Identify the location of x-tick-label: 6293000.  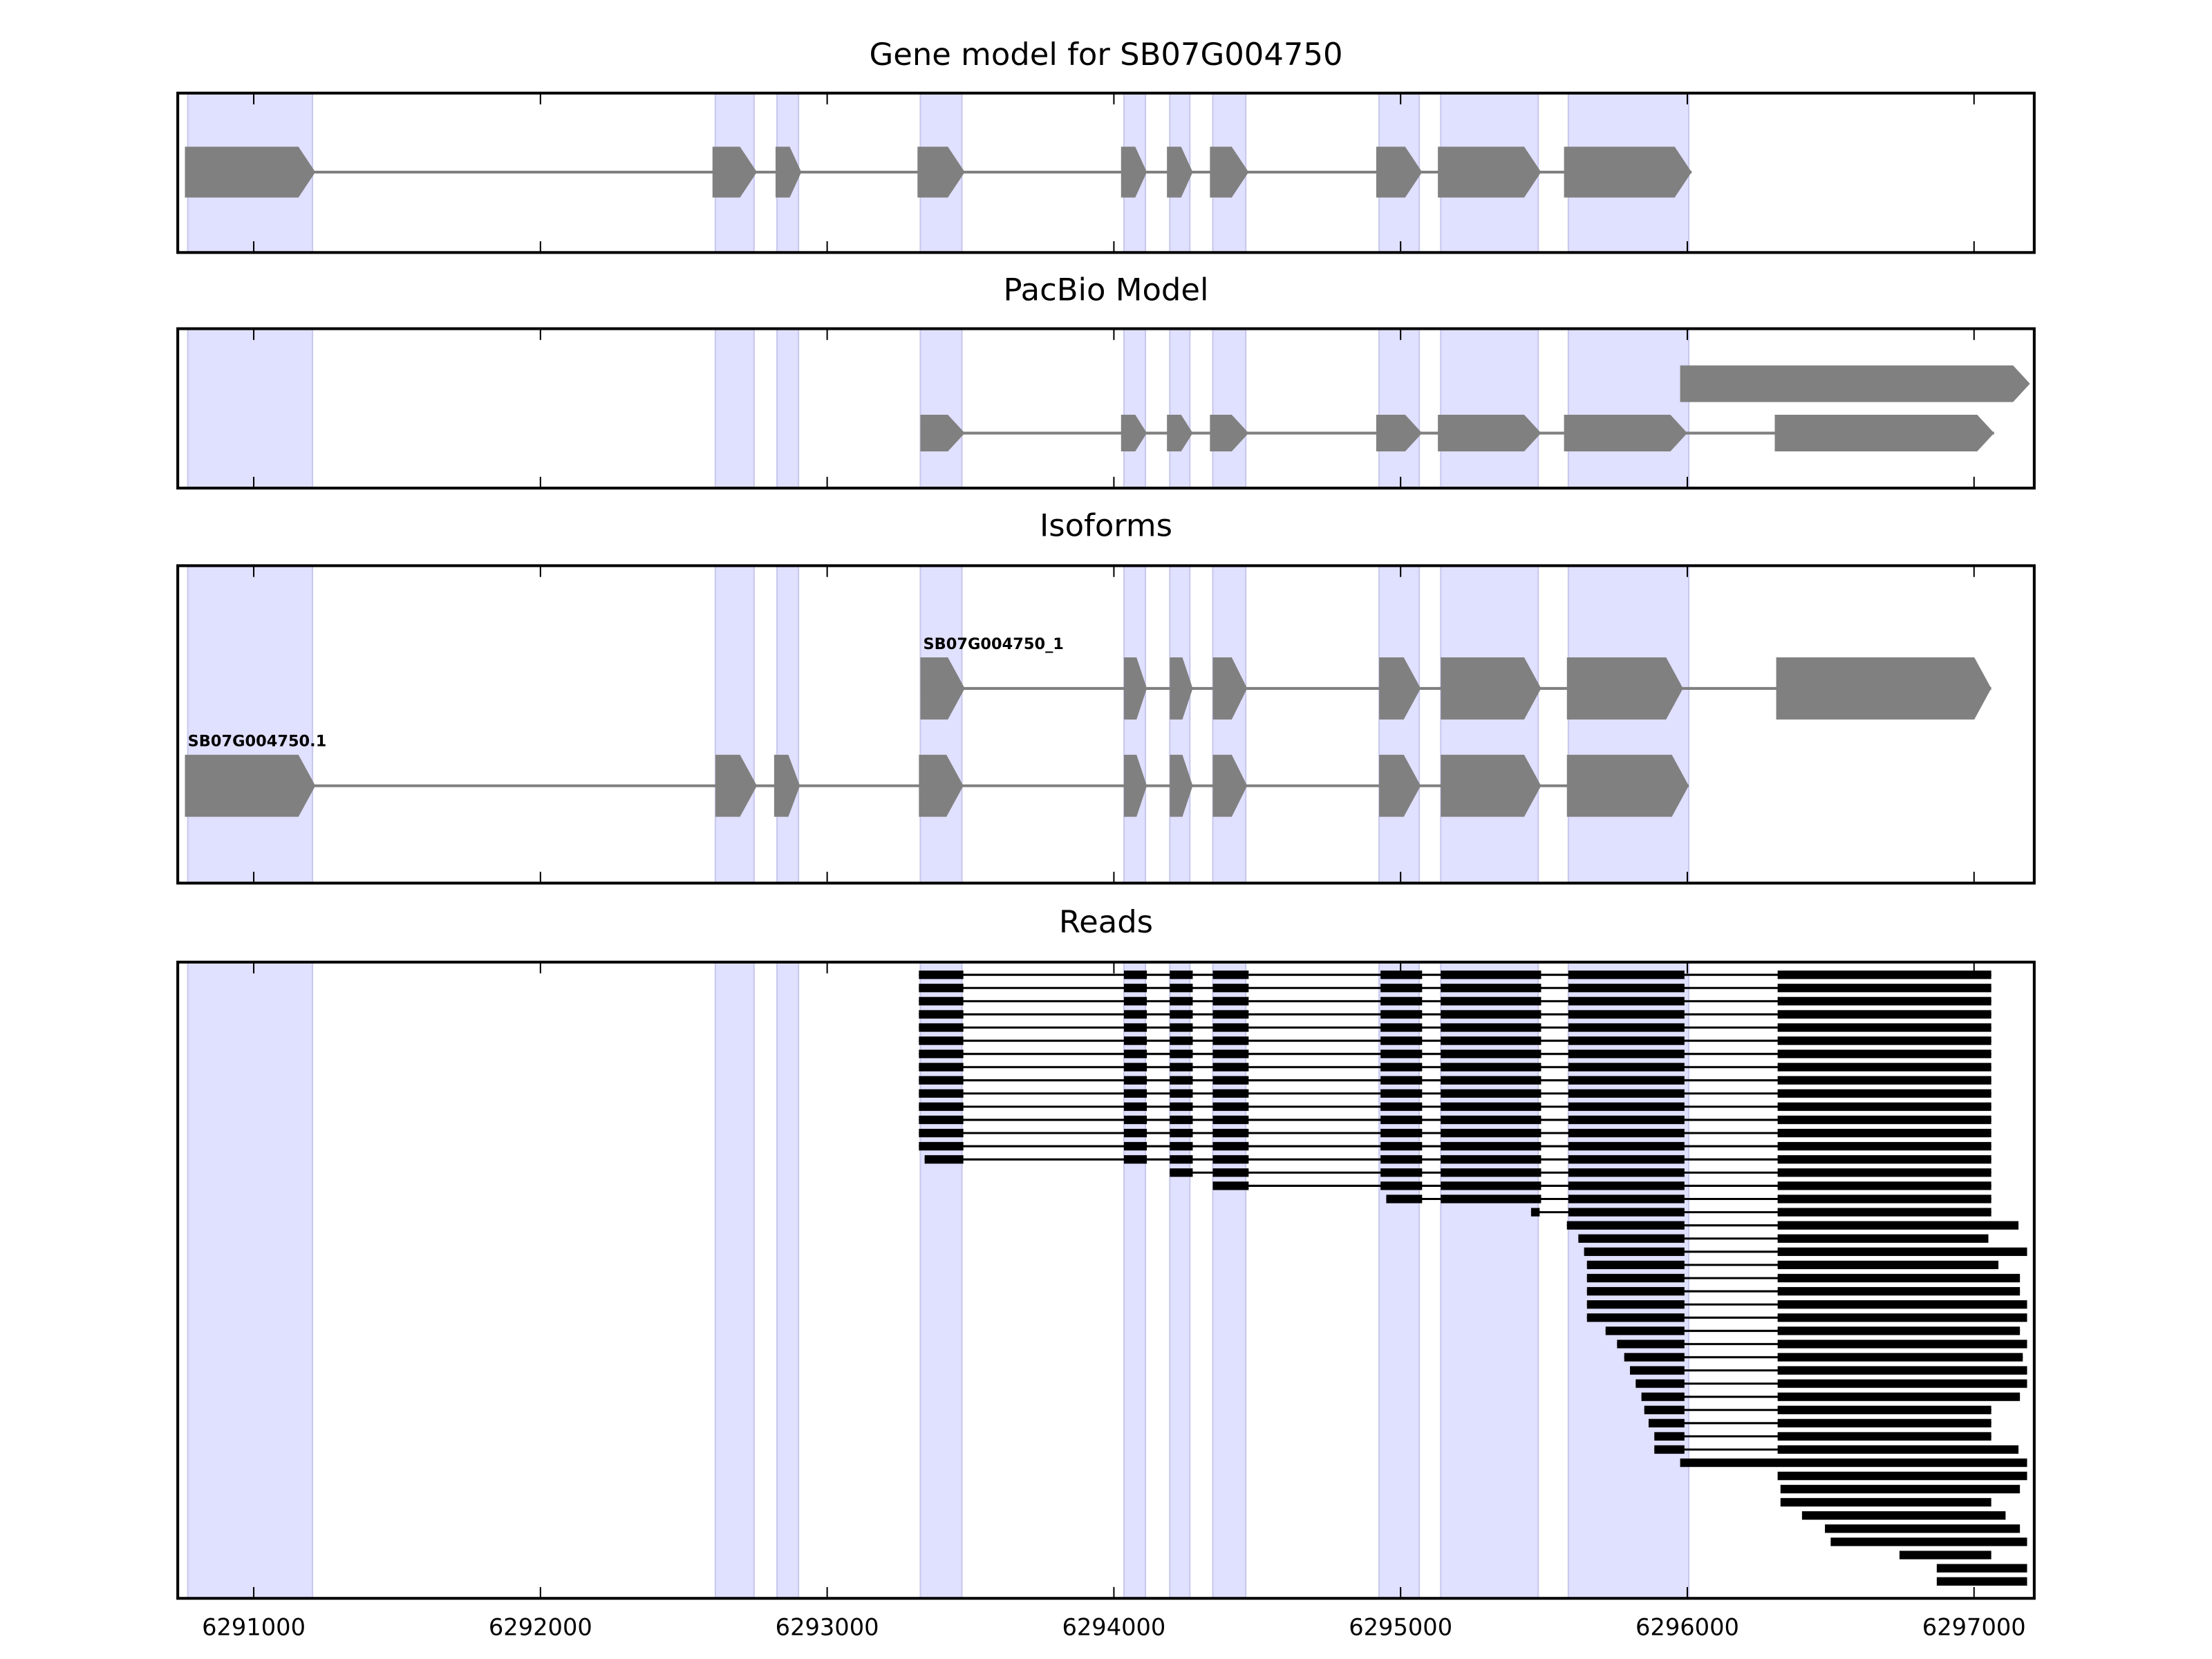
(828, 1626).